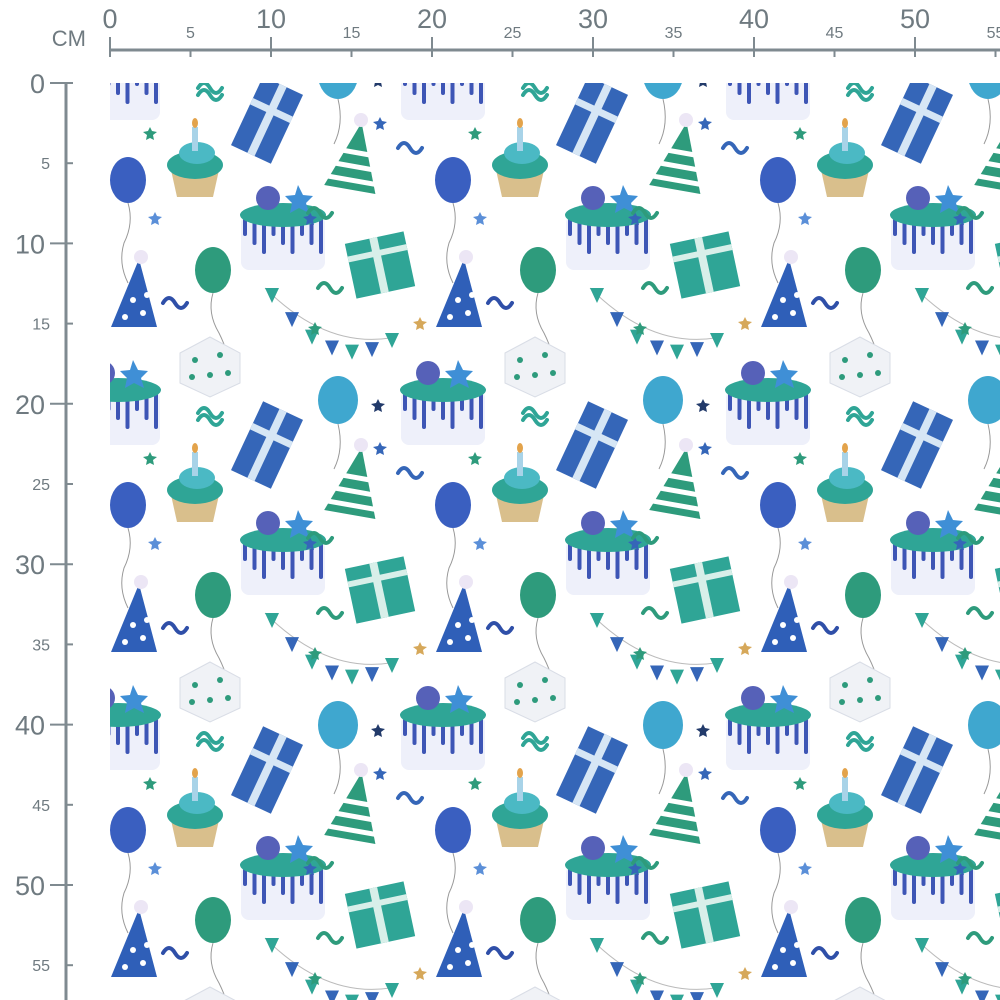 The image size is (1000, 1000). I want to click on unit-label: CM, so click(69, 38).